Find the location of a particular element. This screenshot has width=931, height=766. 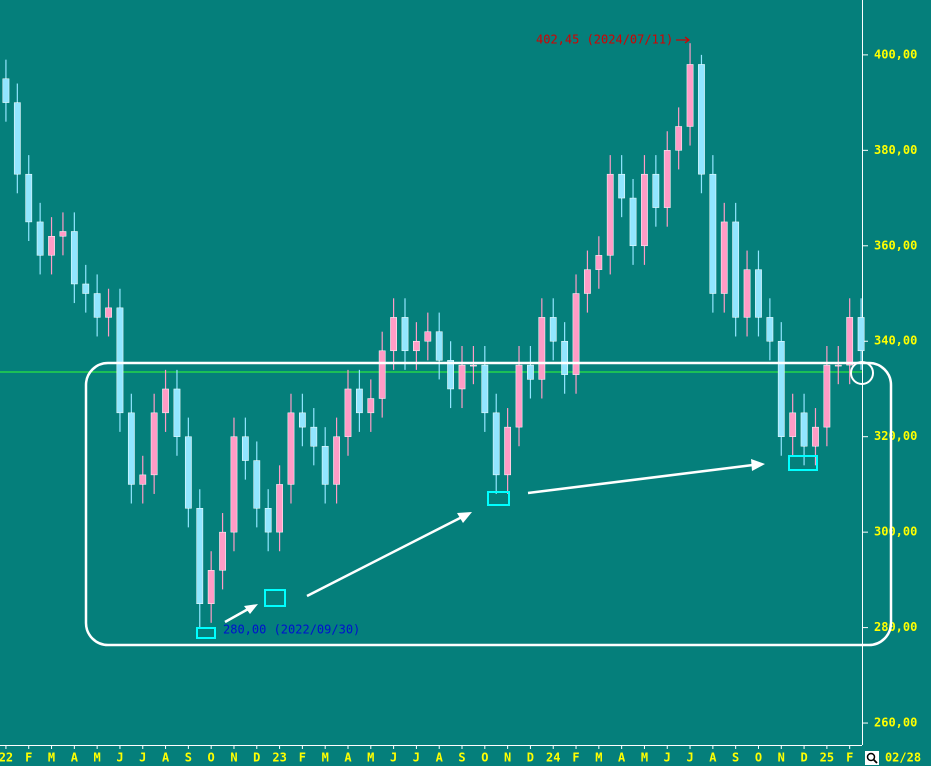

low-annotation: 280,00 (2022/09/30) is located at coordinates (291, 630).